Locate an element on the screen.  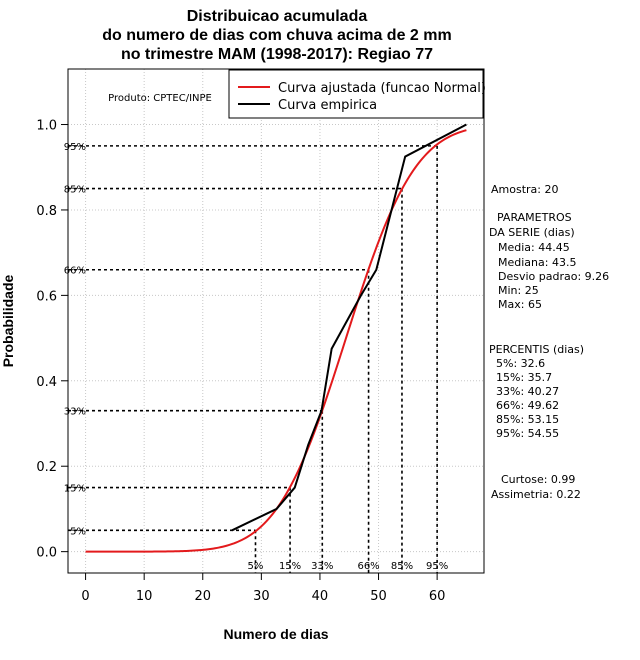
percentil-15: 15%: 35.7 is located at coordinates (524, 377).